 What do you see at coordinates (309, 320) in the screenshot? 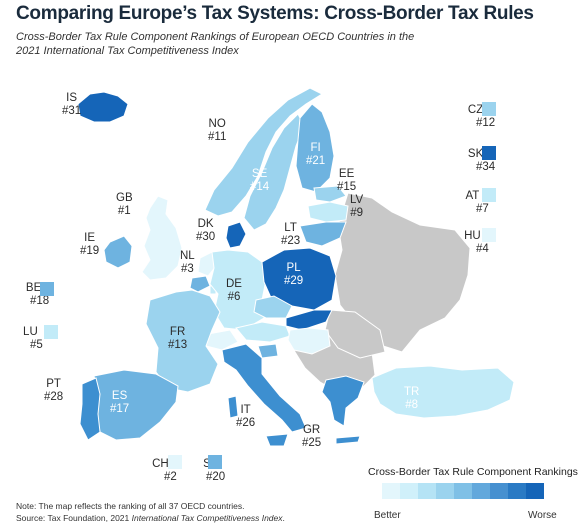
I see `country-sk` at bounding box center [309, 320].